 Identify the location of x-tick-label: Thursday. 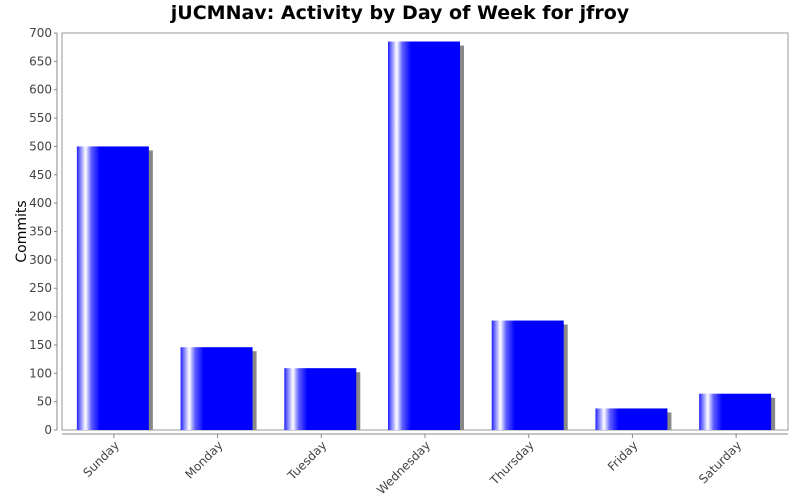
(512, 463).